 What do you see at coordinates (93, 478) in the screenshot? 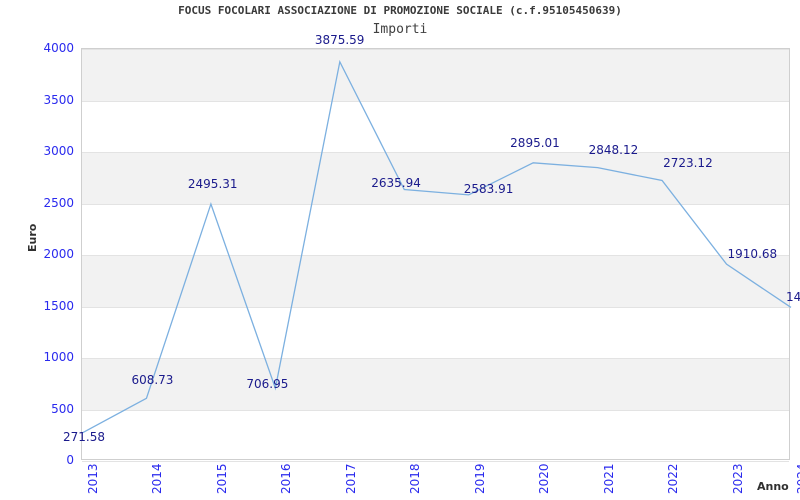
I see `x-axis-tick-label: 2013` at bounding box center [93, 478].